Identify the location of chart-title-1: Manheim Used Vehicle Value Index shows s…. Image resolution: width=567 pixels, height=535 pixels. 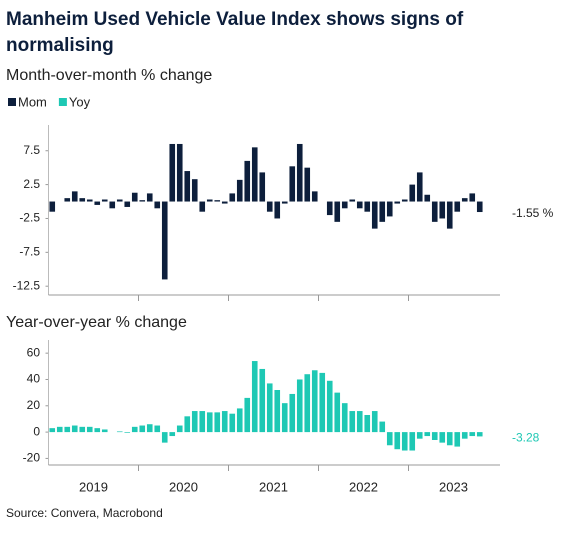
(235, 19).